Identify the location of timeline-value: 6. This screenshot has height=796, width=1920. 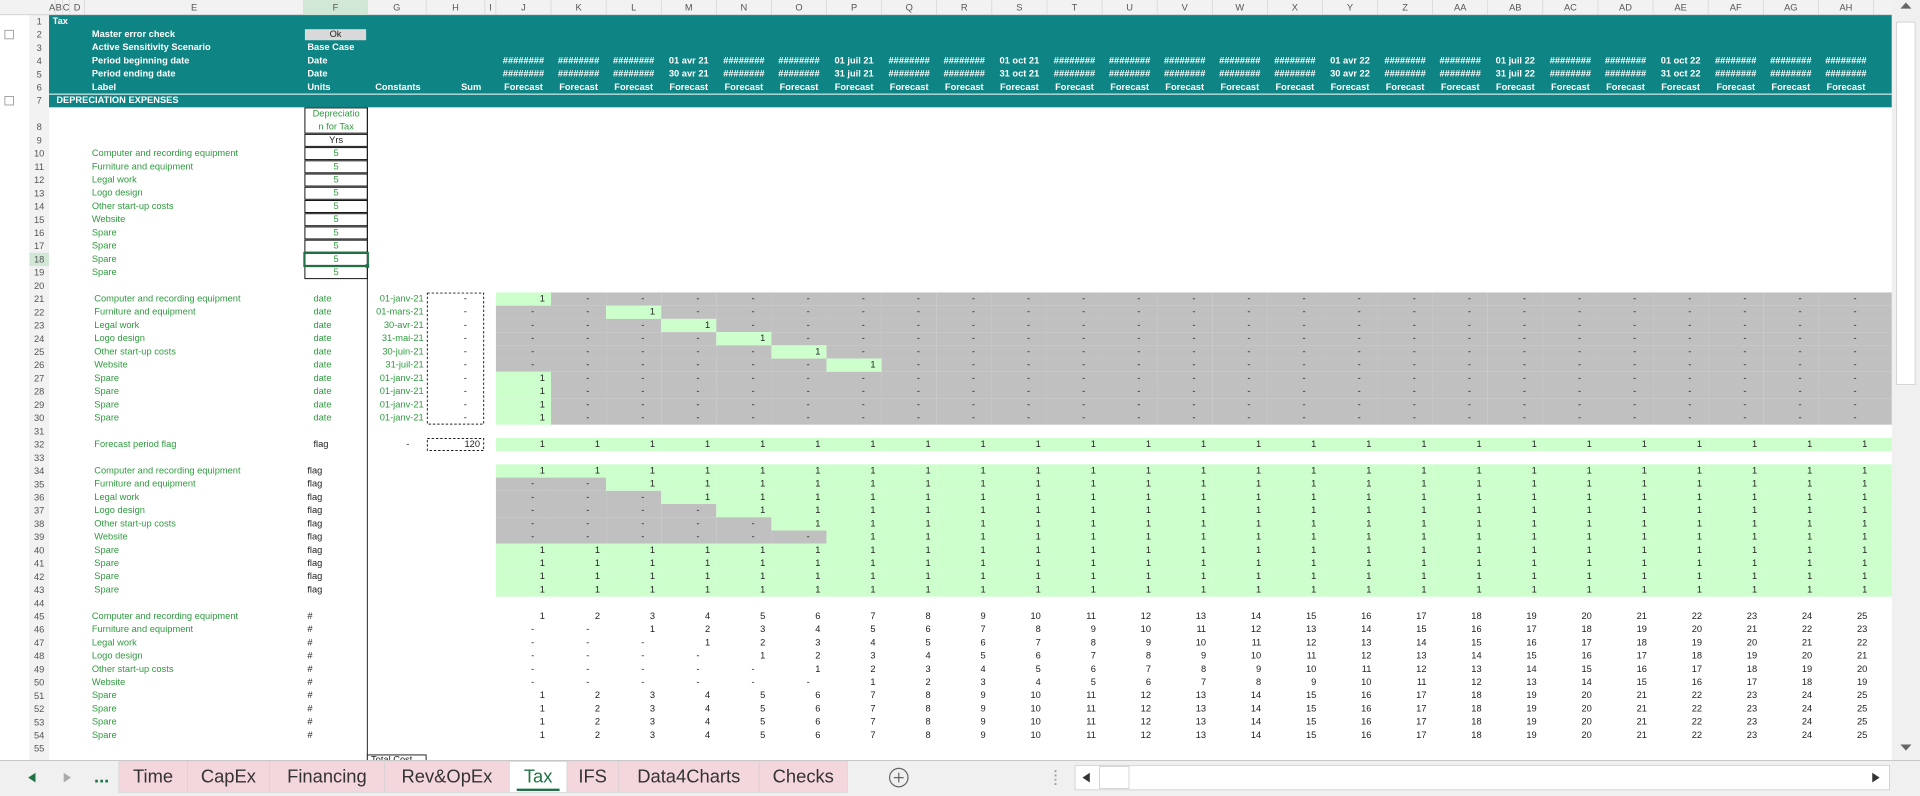
(817, 616).